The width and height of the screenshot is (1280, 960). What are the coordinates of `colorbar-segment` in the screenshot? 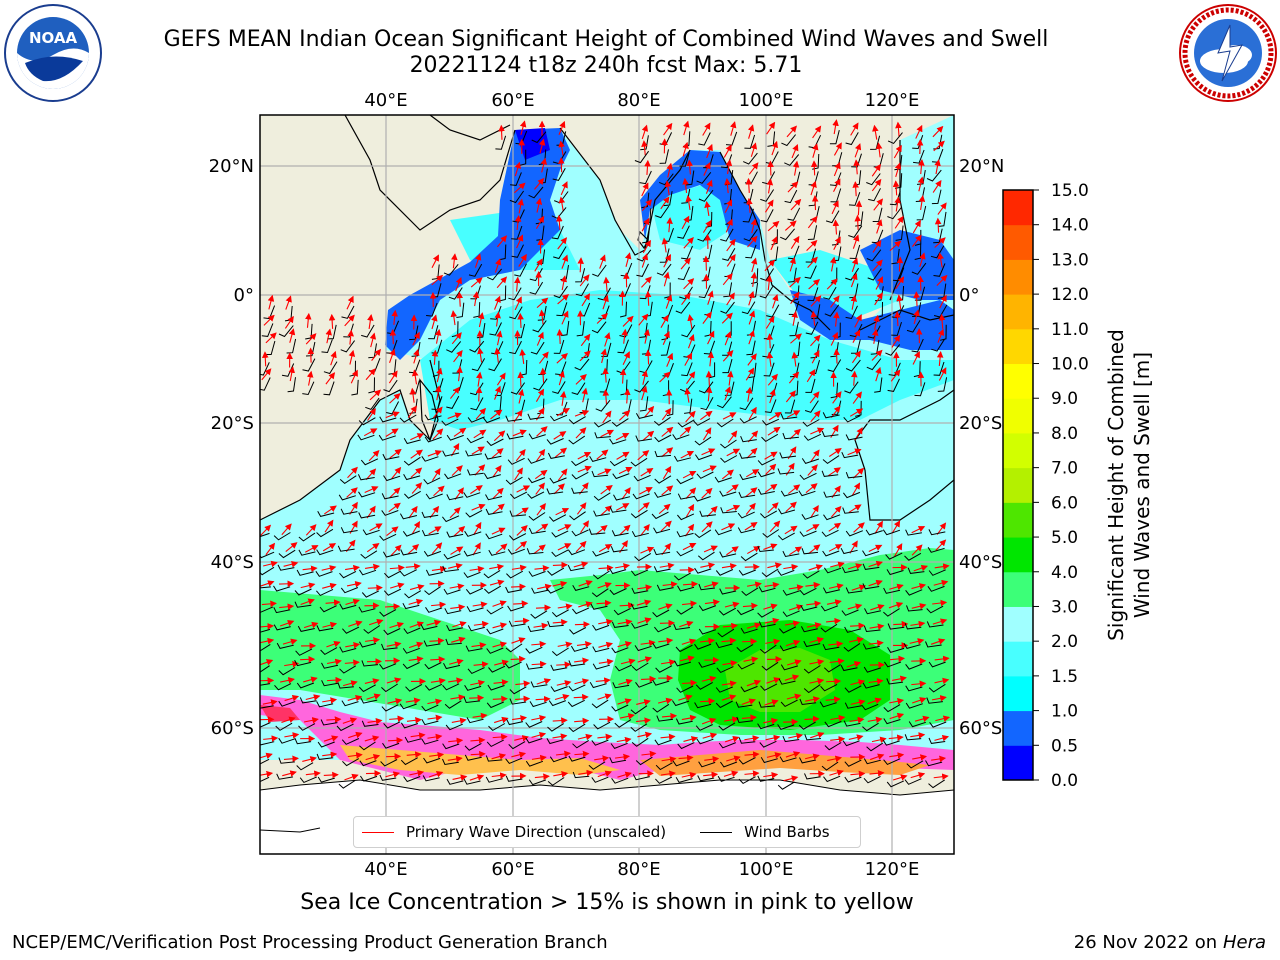 It's located at (1018, 763).